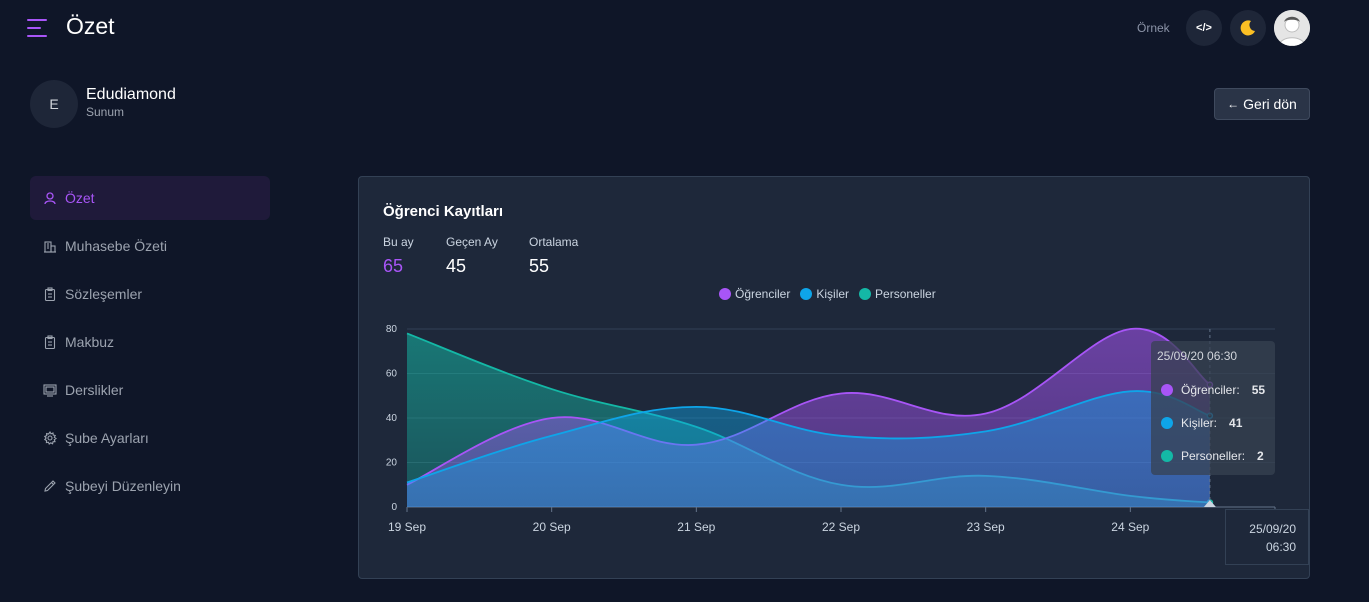 Image resolution: width=1369 pixels, height=602 pixels. I want to click on sidebar-item-subeyi-duzenleyin: Şubeyi Düzenleyin, so click(150, 486).